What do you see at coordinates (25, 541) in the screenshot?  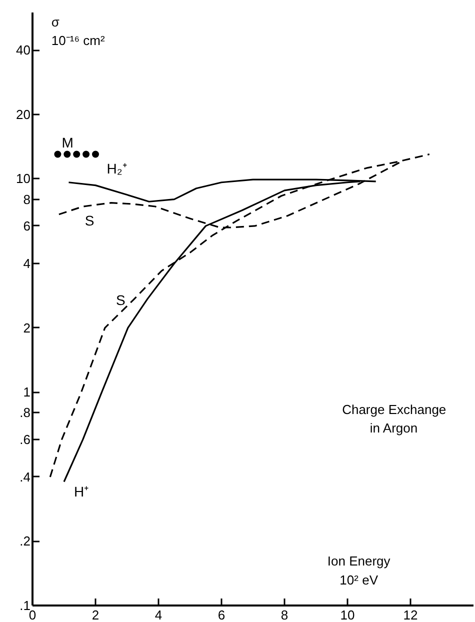 I see `y-tick-label: .2` at bounding box center [25, 541].